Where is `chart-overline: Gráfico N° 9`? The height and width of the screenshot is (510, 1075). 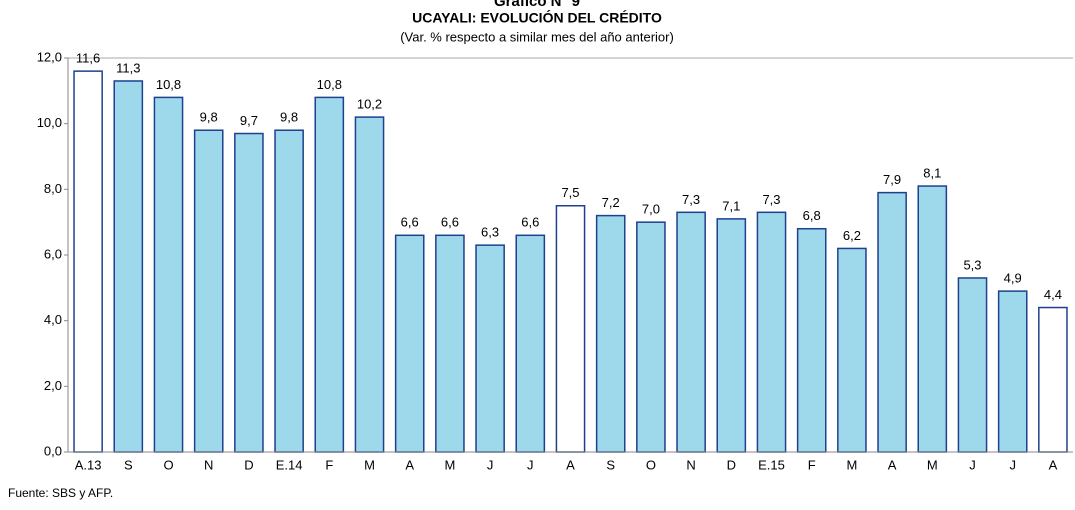 chart-overline: Gráfico N° 9 is located at coordinates (537, 5).